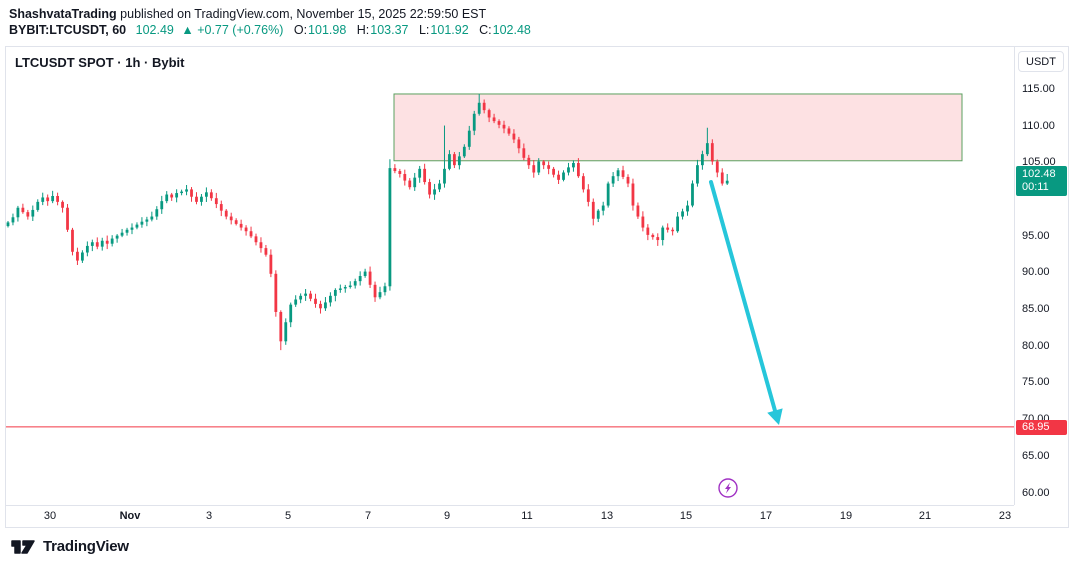 The height and width of the screenshot is (565, 1074). Describe the element at coordinates (68, 30) in the screenshot. I see `symbol-name: BYBIT:LTCUSDT, 60` at that location.